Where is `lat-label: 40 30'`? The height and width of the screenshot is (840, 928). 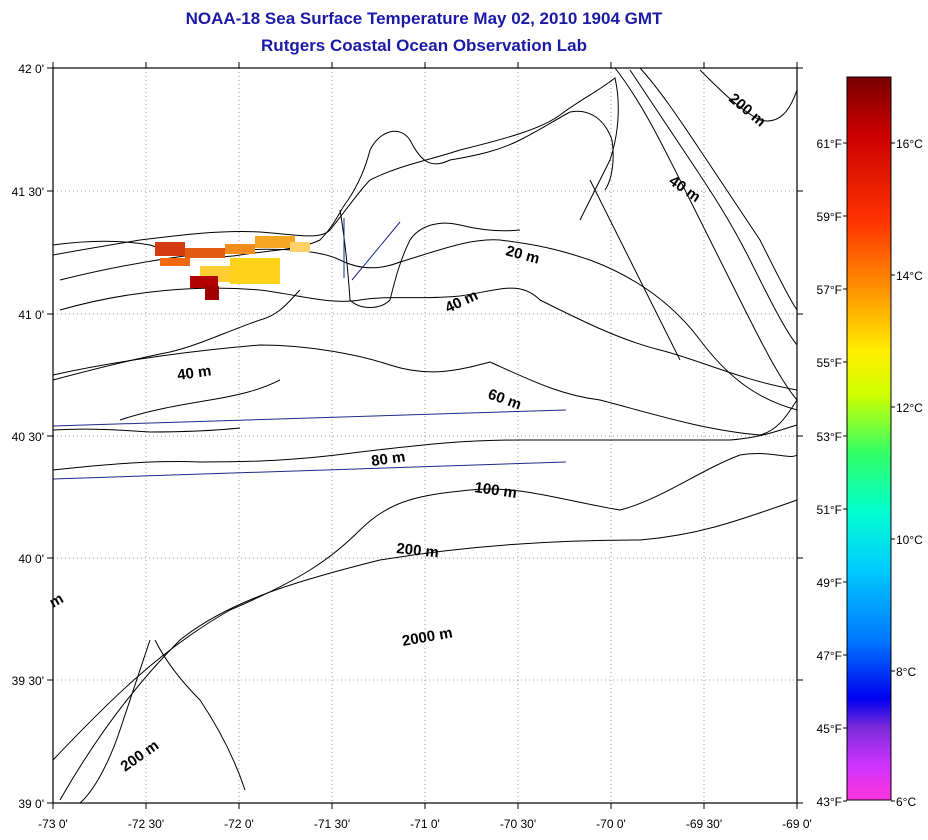 lat-label: 40 30' is located at coordinates (28, 437).